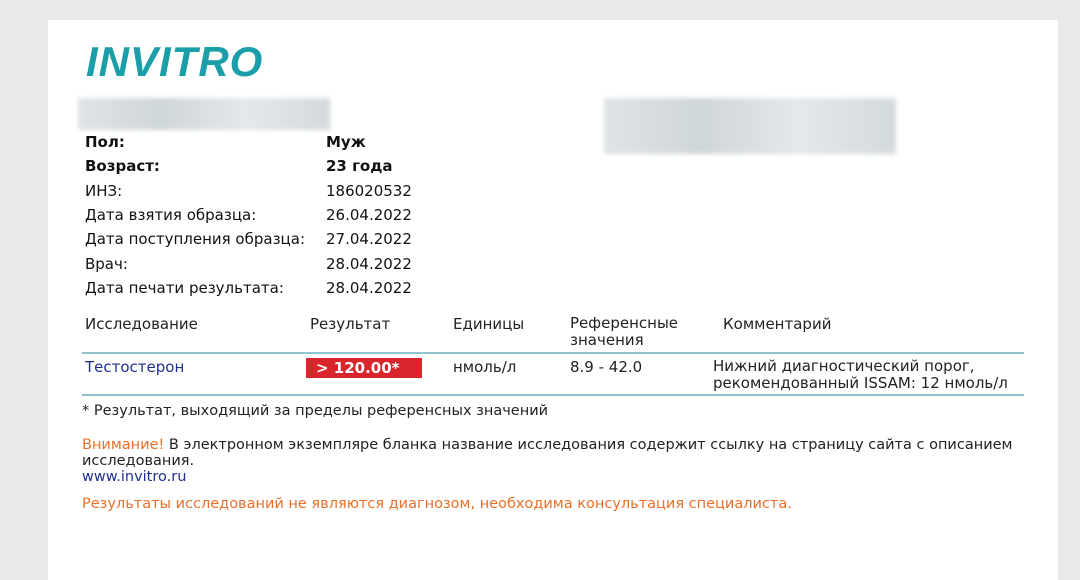 This screenshot has width=1080, height=580. Describe the element at coordinates (248, 263) in the screenshot. I see `patient-field: Врач: 28.04.2022` at that location.